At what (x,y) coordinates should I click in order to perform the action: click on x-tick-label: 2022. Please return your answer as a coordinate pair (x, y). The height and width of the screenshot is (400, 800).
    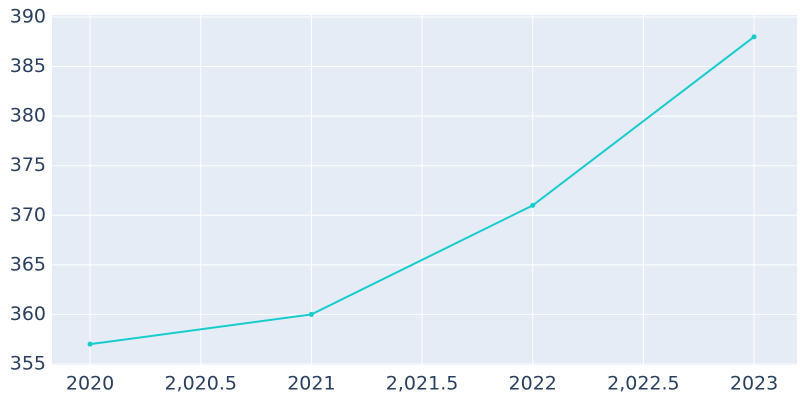
    Looking at the image, I should click on (533, 384).